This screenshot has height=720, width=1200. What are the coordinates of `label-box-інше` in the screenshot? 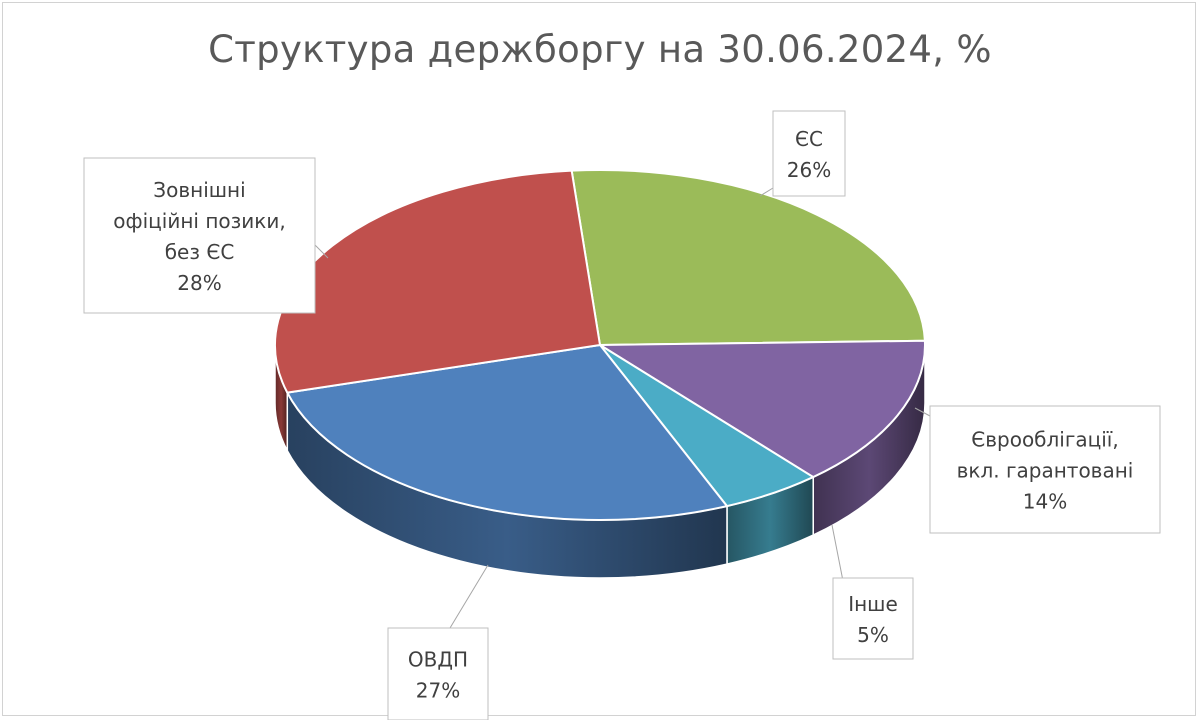 It's located at (873, 618).